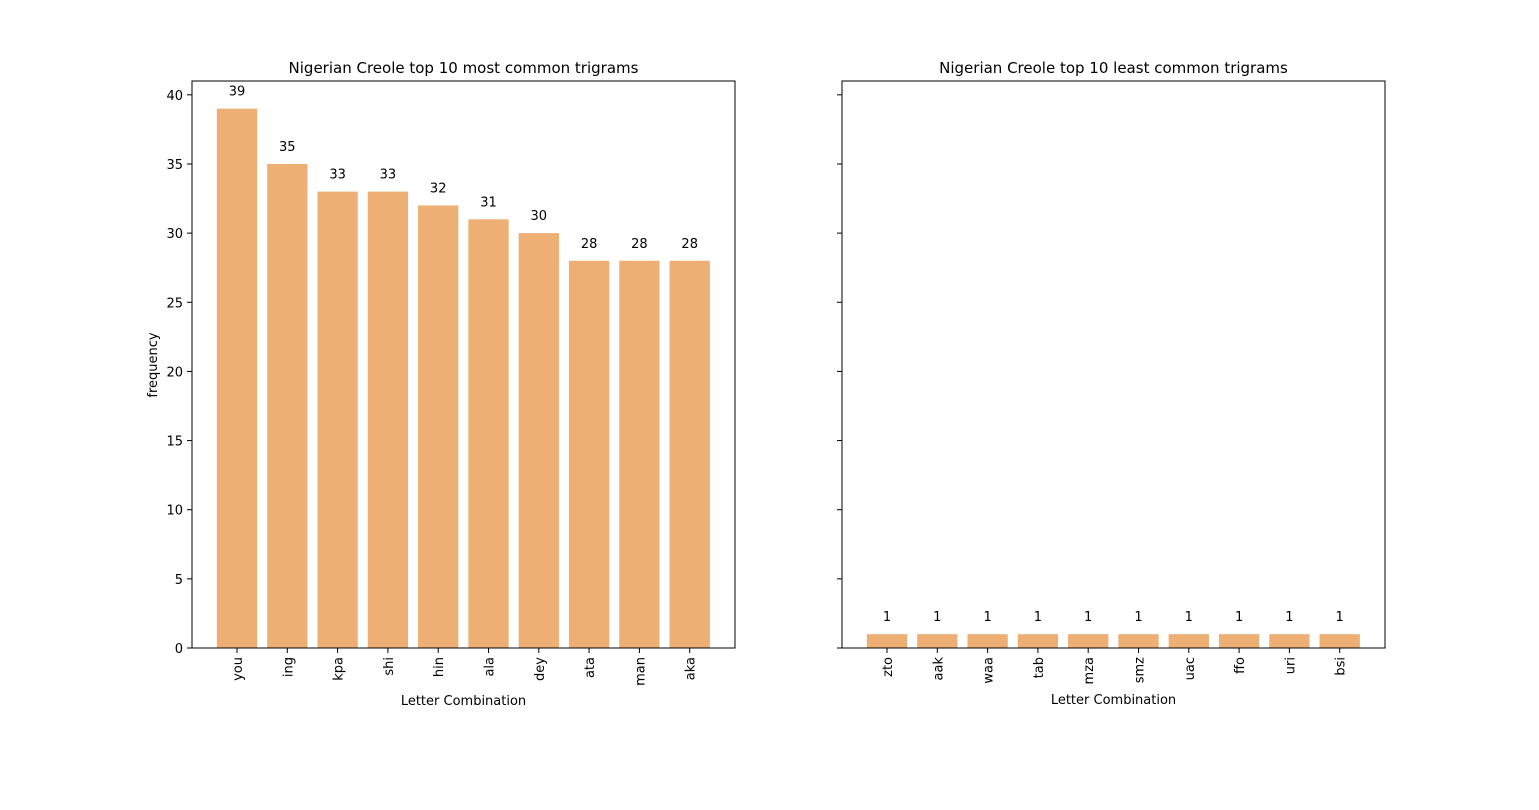 The height and width of the screenshot is (810, 1539). Describe the element at coordinates (174, 234) in the screenshot. I see `y-tick-label: 30` at that location.